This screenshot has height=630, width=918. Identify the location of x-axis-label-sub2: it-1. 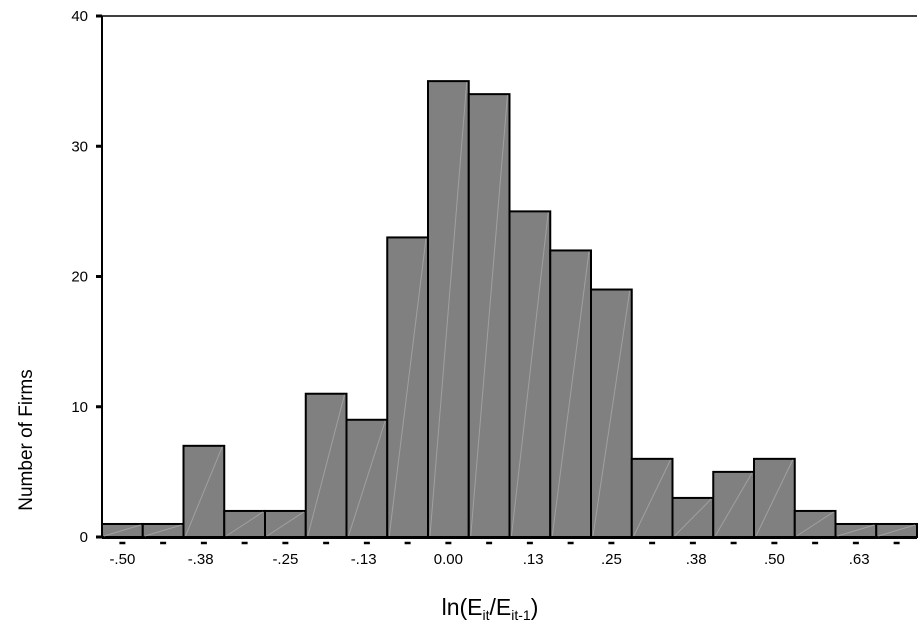
(521, 615).